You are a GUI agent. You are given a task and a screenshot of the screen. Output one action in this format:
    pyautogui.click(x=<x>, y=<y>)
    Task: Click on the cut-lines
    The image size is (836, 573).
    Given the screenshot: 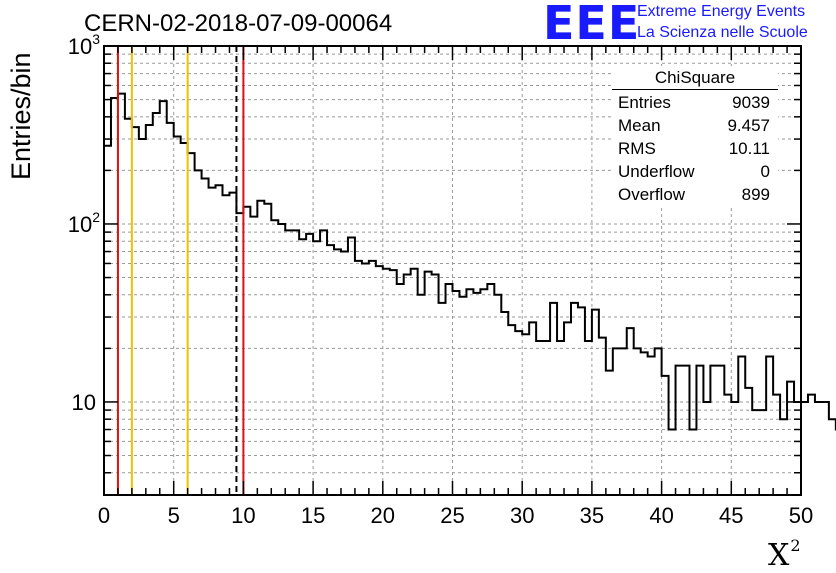 What is the action you would take?
    pyautogui.click(x=180, y=270)
    